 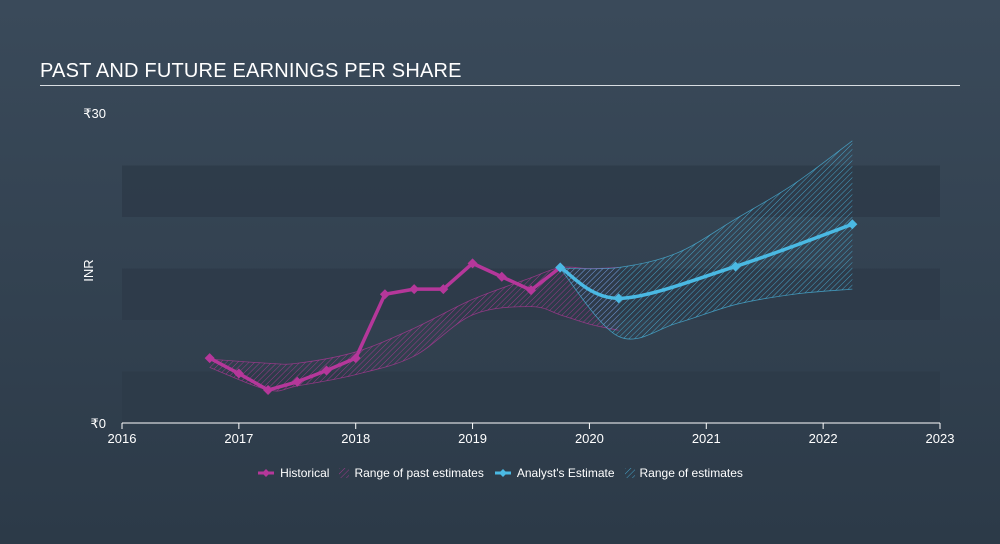 I want to click on x-tick-label: 2020, so click(x=589, y=438).